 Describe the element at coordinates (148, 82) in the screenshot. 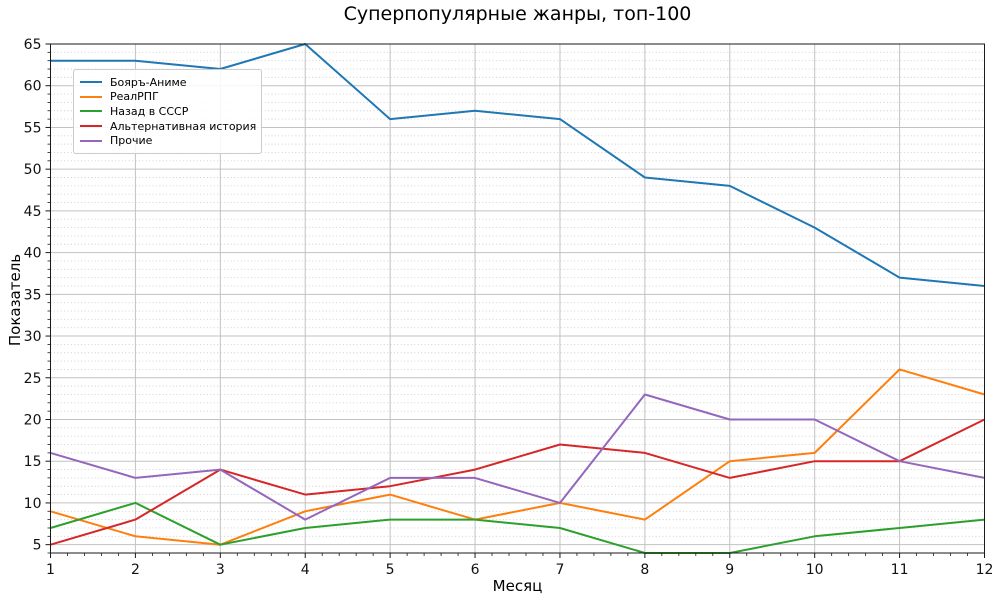

I see `legend-label: Бояръ-Аниме` at that location.